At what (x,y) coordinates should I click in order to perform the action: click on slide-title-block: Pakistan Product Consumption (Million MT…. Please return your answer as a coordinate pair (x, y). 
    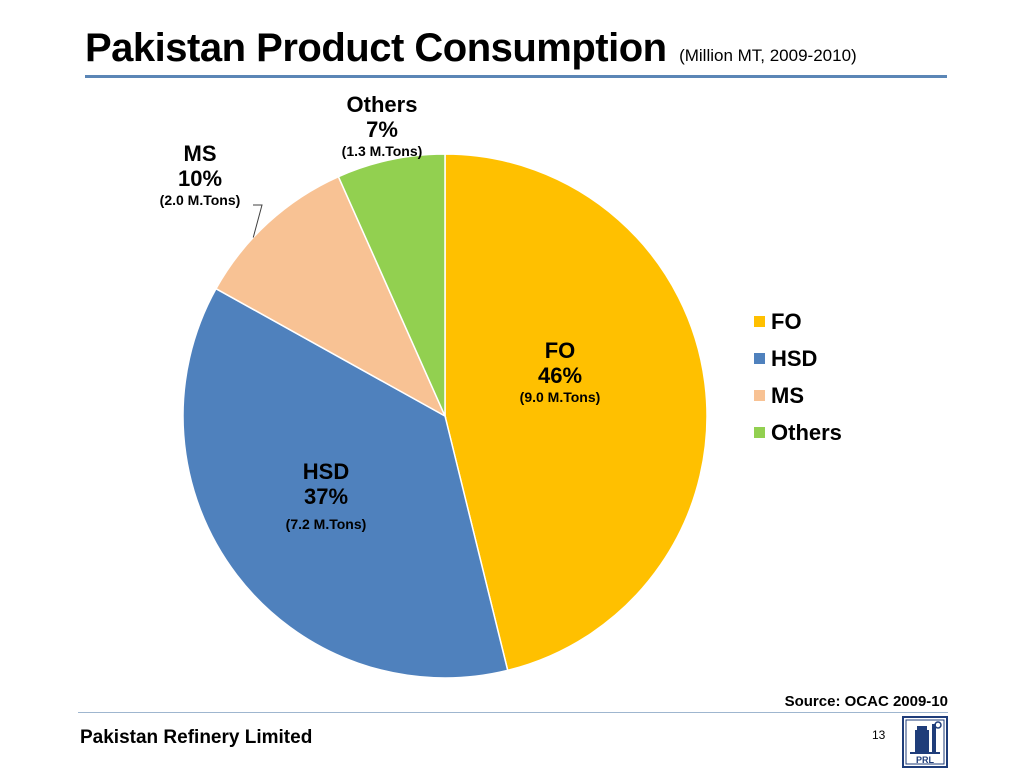
    Looking at the image, I should click on (471, 48).